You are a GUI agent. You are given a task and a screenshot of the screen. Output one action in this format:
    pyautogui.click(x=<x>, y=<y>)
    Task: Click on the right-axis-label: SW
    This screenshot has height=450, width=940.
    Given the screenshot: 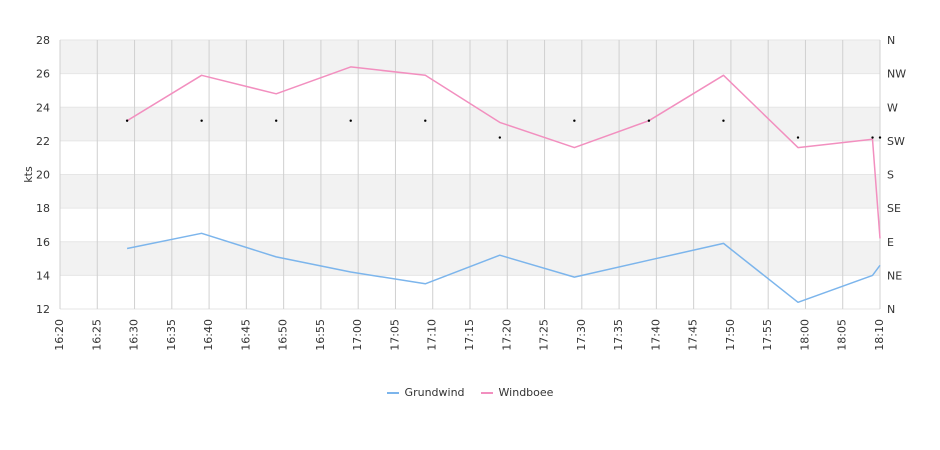 What is the action you would take?
    pyautogui.click(x=896, y=141)
    